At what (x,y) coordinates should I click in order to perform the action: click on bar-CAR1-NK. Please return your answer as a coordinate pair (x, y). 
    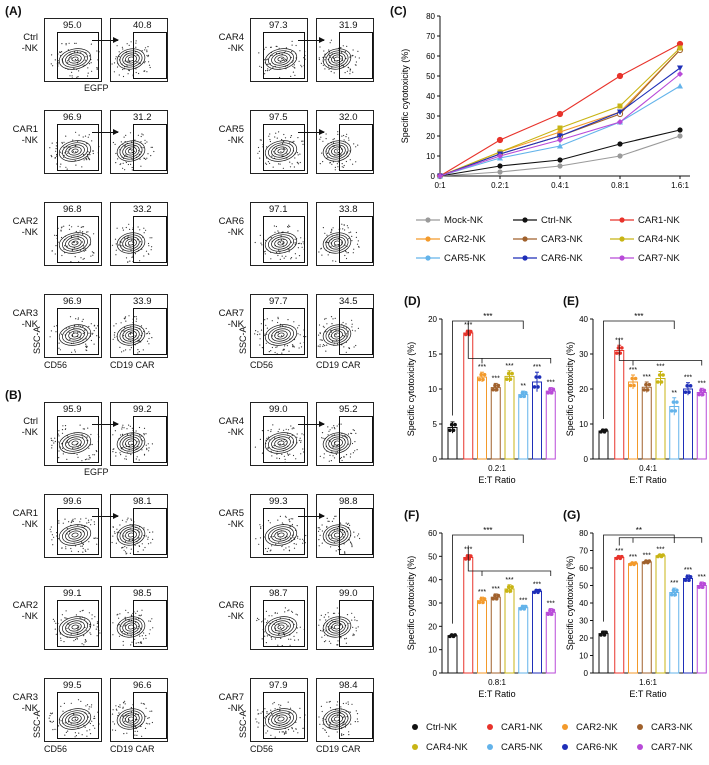
    Looking at the image, I should click on (468, 615).